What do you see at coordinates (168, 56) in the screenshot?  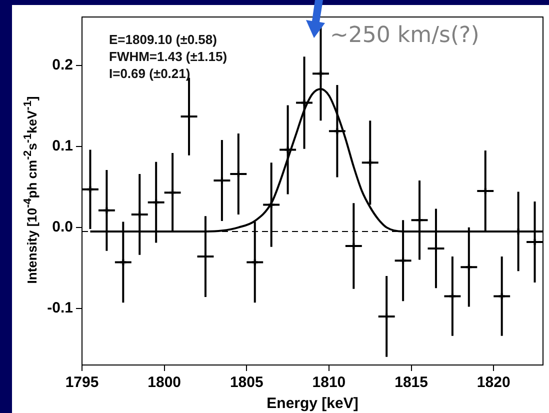 I see `annotation: FWHM=1.43 (±1.15)` at bounding box center [168, 56].